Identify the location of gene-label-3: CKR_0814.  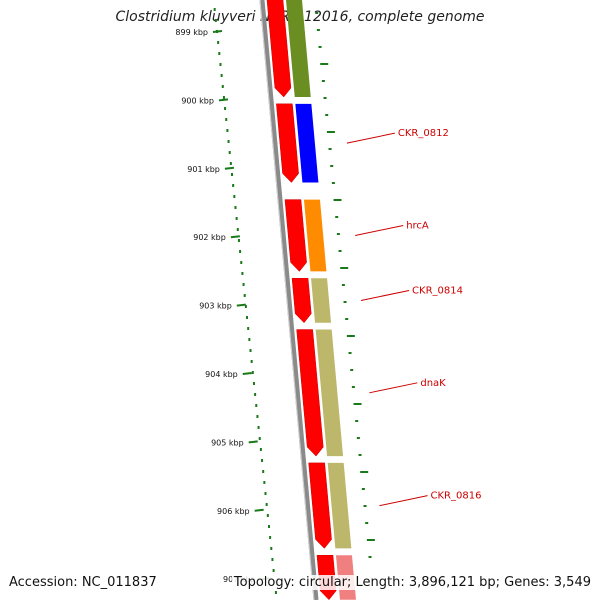
(437, 290).